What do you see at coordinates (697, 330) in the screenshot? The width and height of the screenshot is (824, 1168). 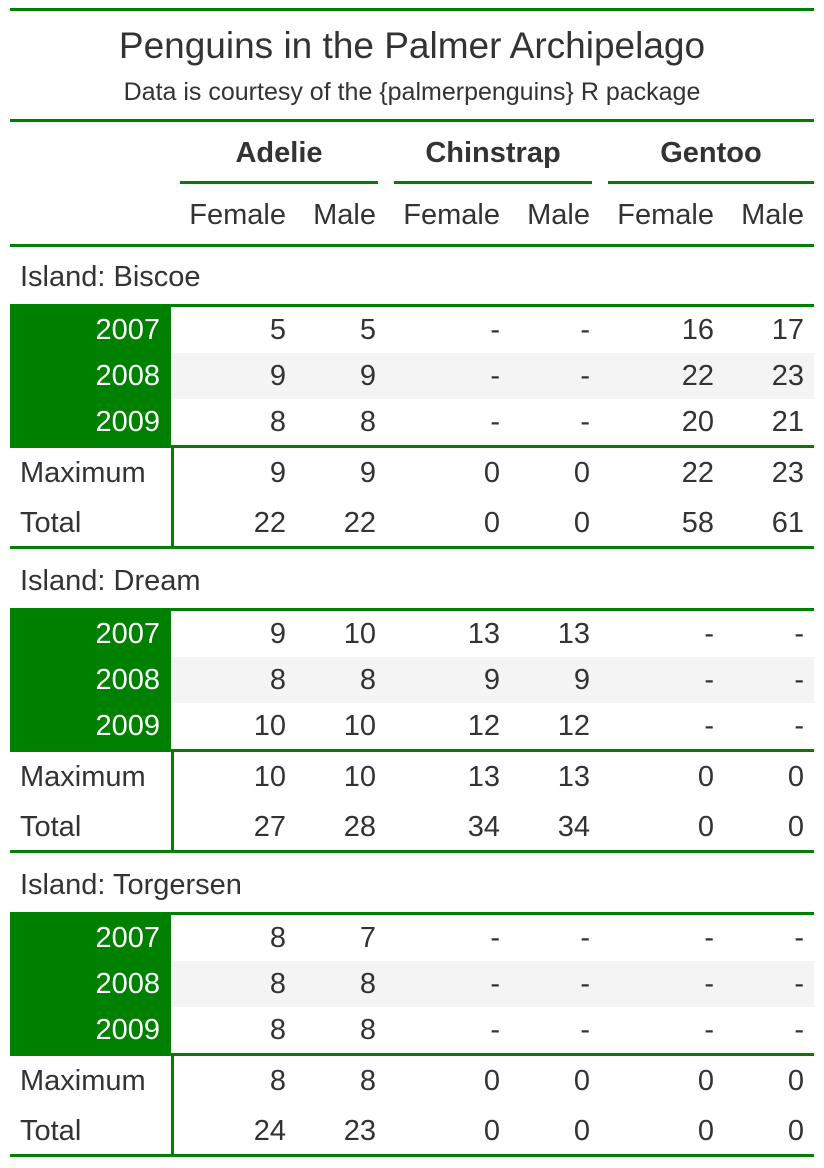 I see `table-cell: 16` at bounding box center [697, 330].